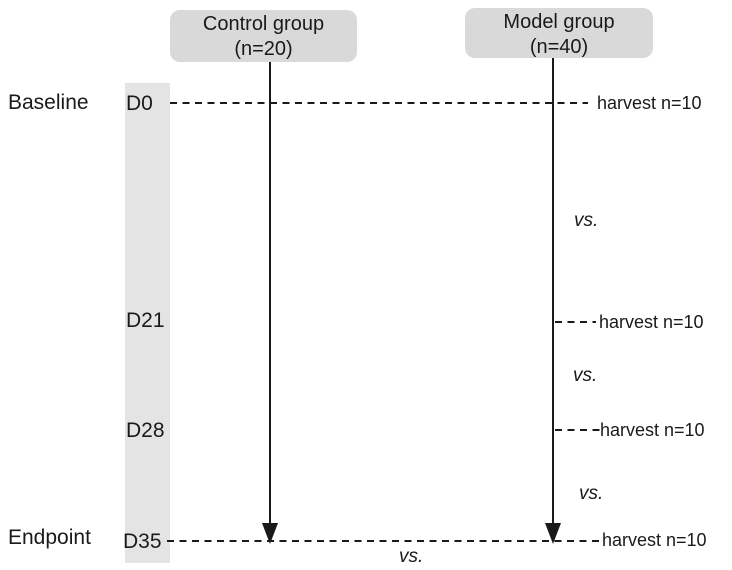 This screenshot has width=732, height=570. I want to click on control-group-name: Control group, so click(263, 24).